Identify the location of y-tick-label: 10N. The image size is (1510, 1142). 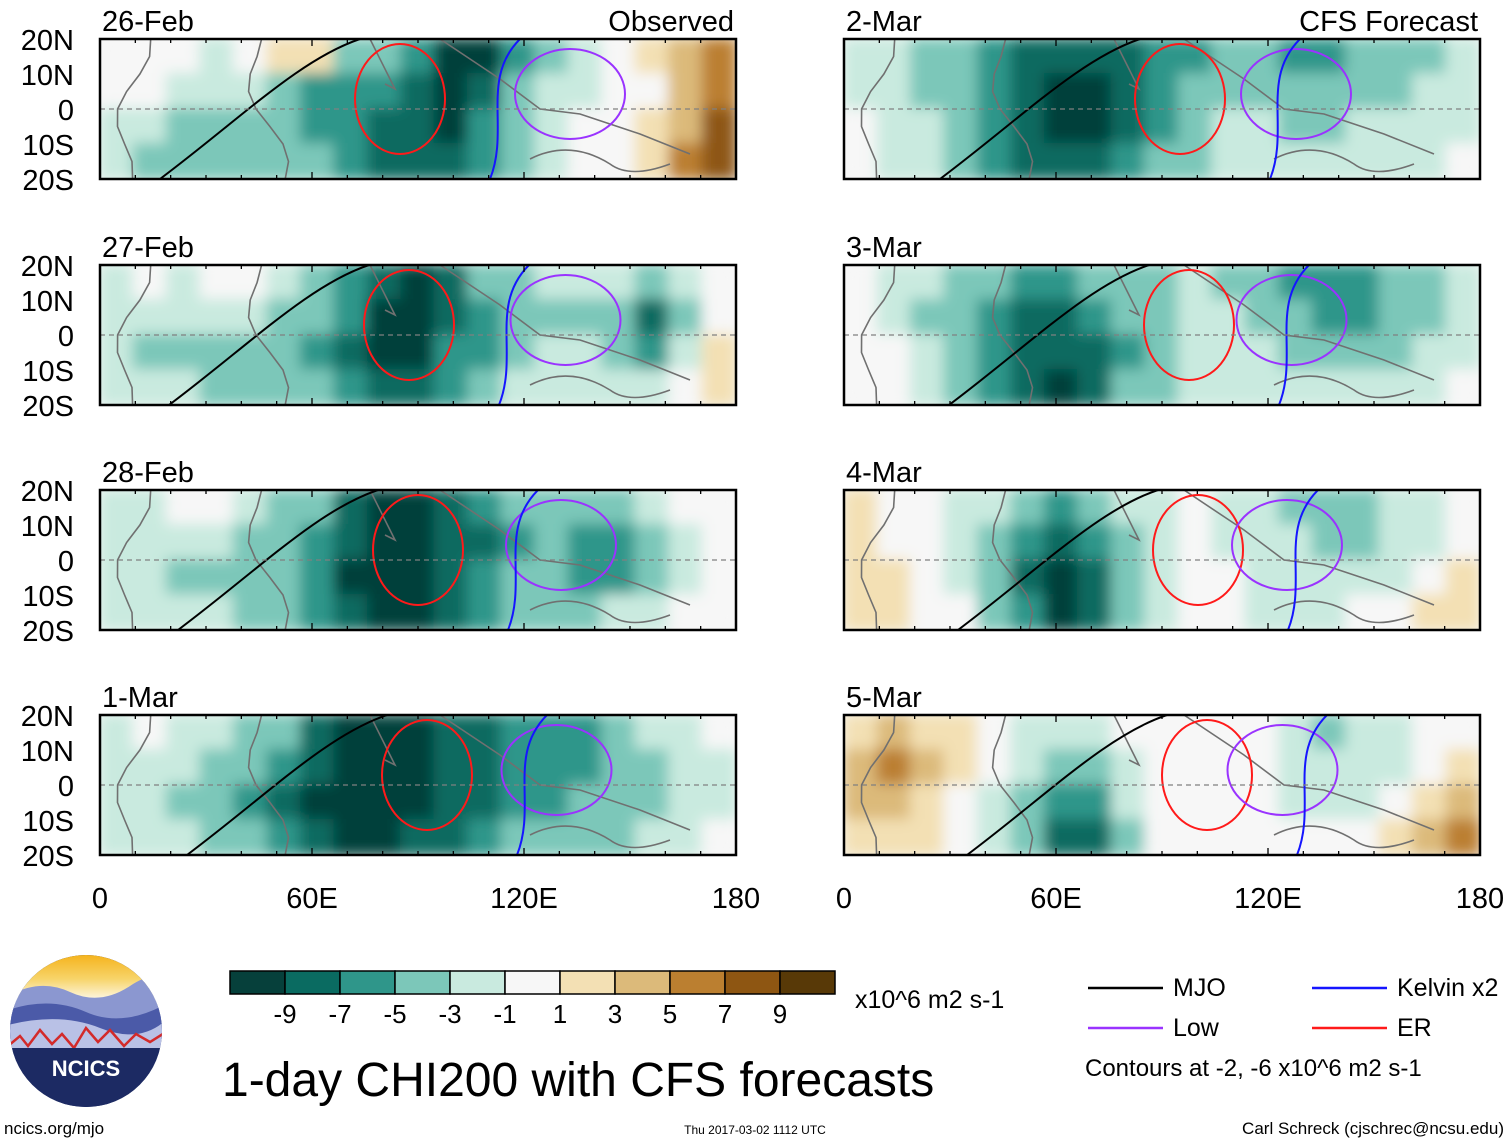
(47, 527).